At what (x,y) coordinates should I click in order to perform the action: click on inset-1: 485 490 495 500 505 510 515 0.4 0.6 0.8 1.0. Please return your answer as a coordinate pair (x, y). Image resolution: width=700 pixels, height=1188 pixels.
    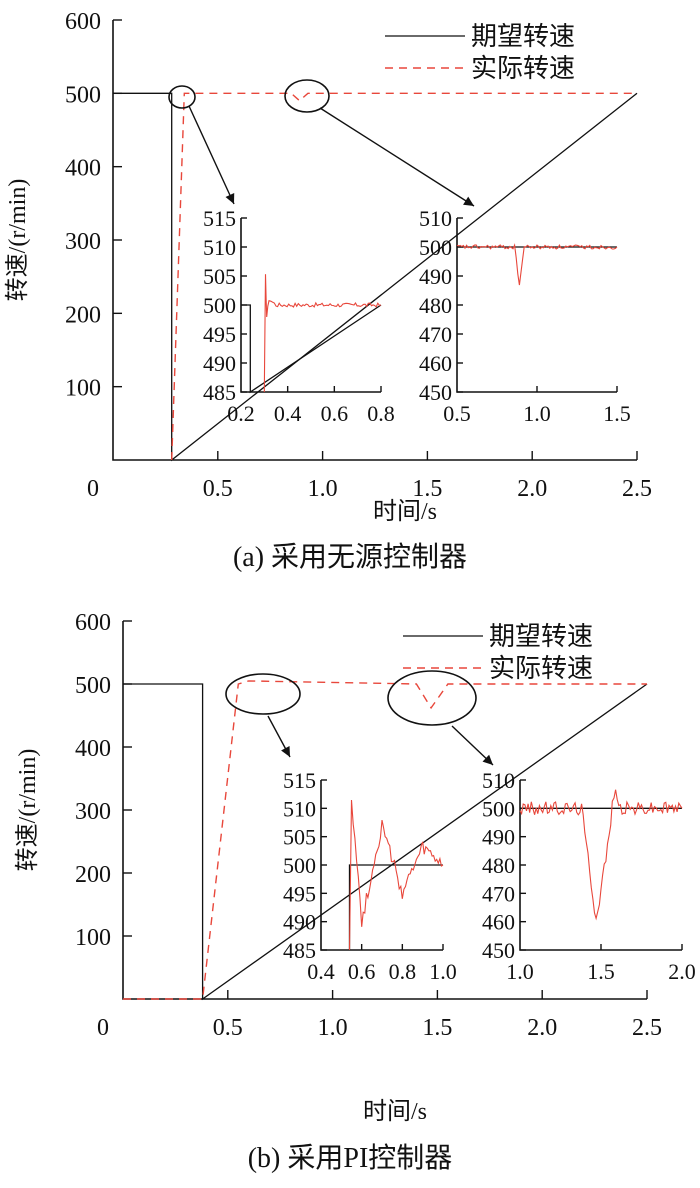
    Looking at the image, I should click on (370, 876).